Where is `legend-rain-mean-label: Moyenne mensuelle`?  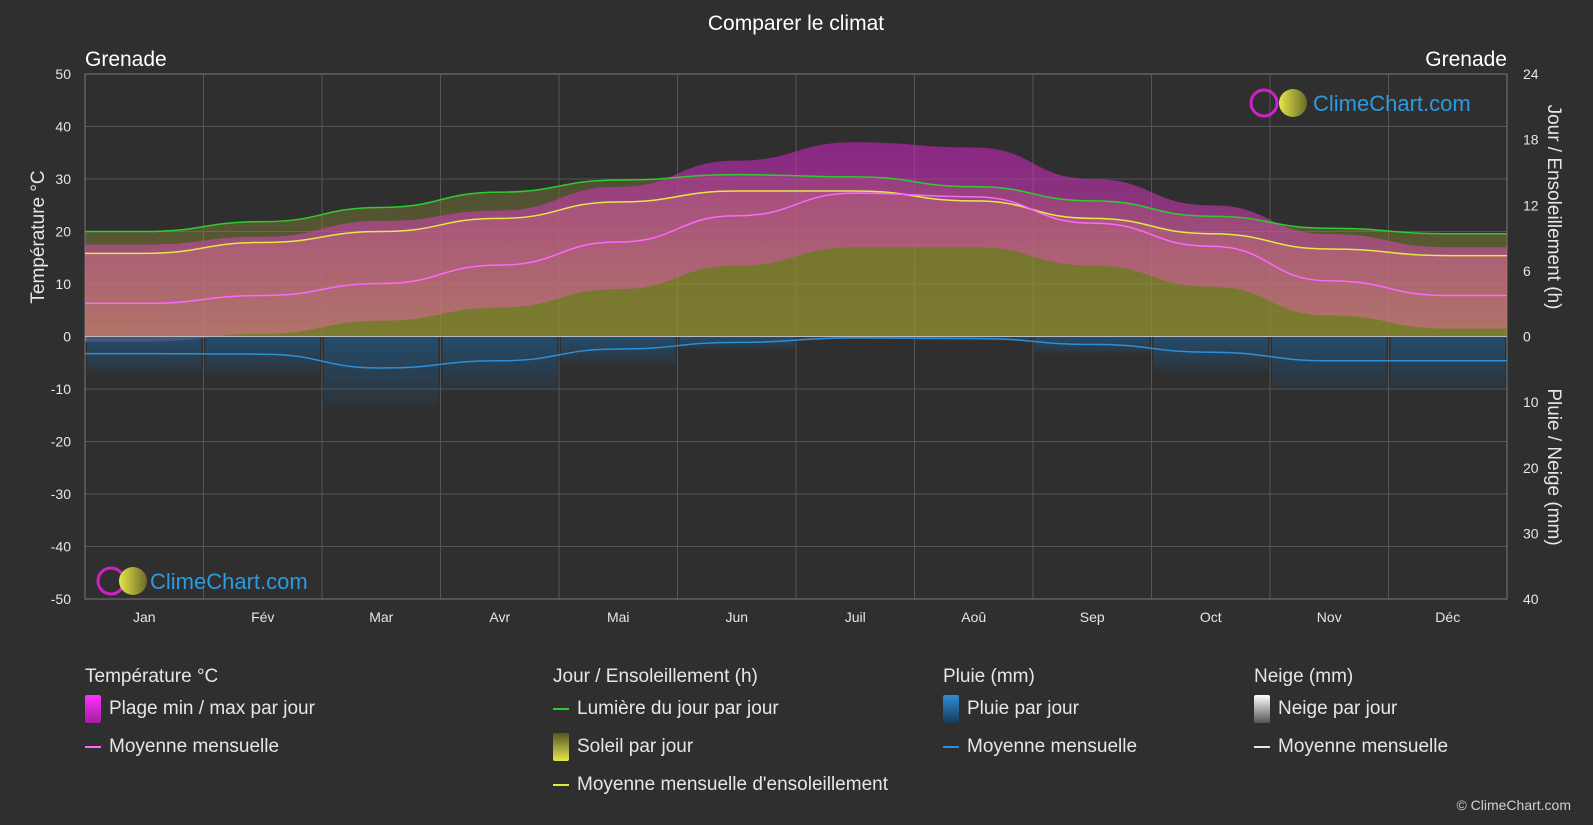 legend-rain-mean-label: Moyenne mensuelle is located at coordinates (1052, 746).